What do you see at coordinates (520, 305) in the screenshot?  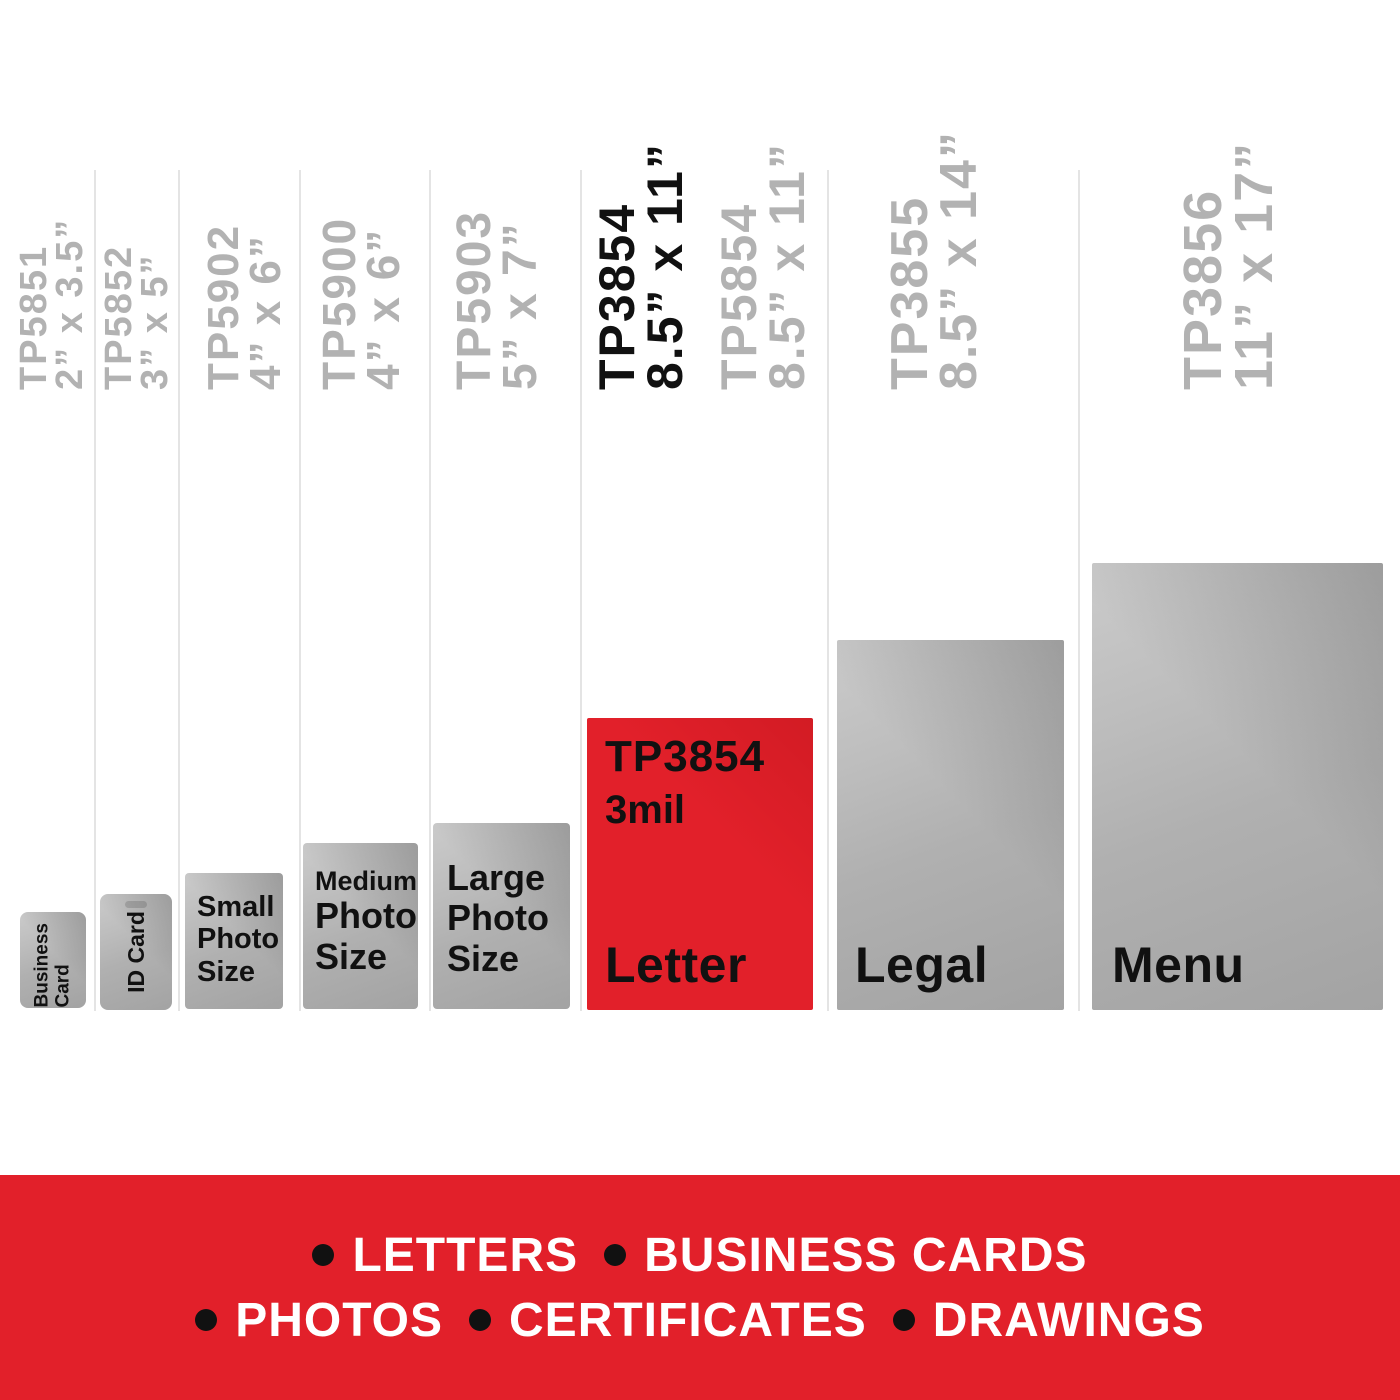 I see `product-size: 5” x 7”` at bounding box center [520, 305].